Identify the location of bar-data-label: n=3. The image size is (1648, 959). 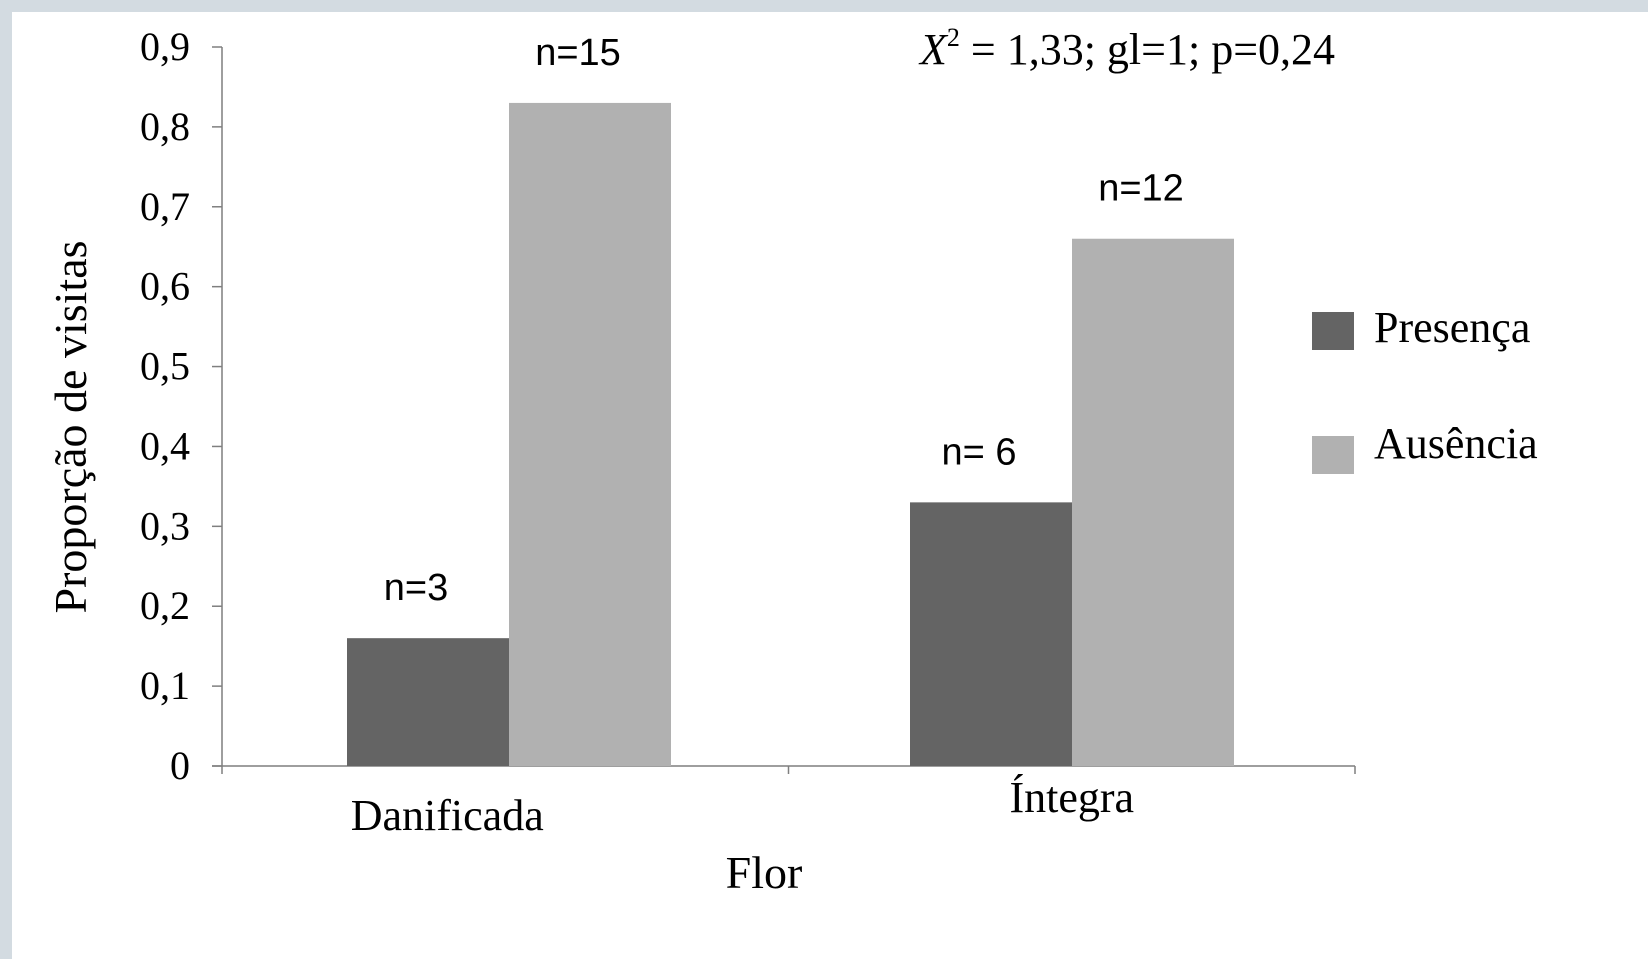
(416, 588).